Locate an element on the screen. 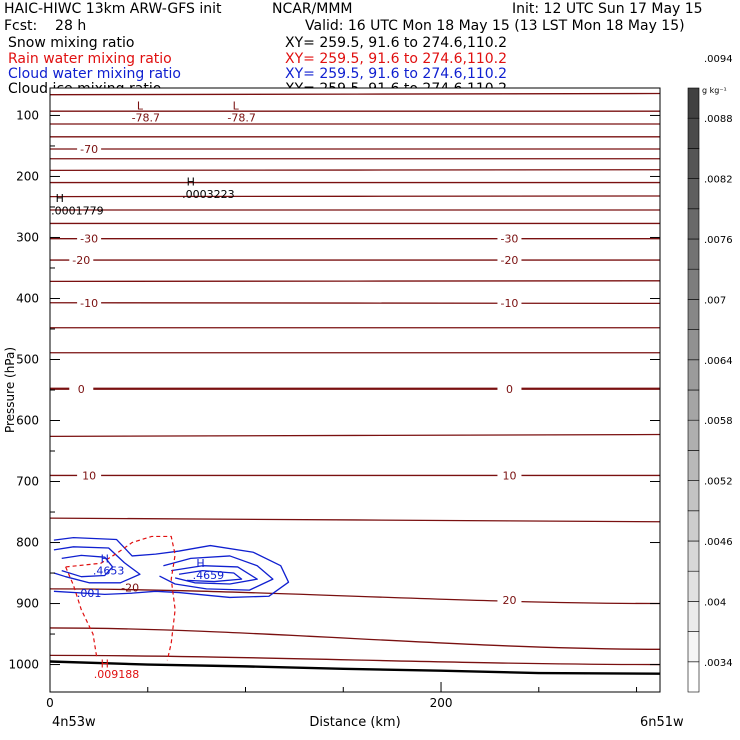 This screenshot has height=740, width=740. field-extremum-label: .001 is located at coordinates (89, 593).